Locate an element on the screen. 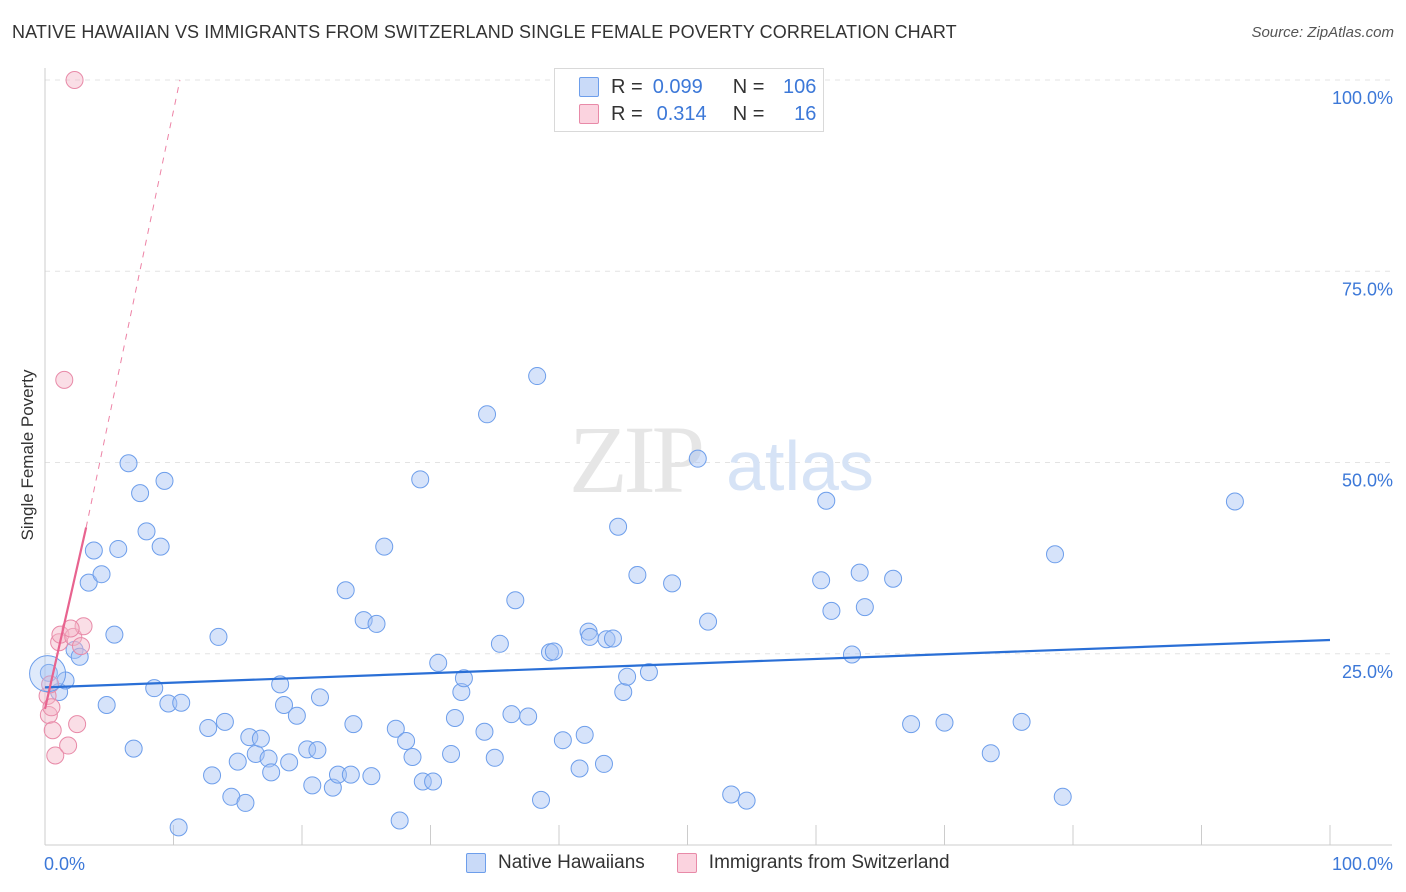 The width and height of the screenshot is (1406, 892). trend-line-switzerland is located at coordinates (65, 618).